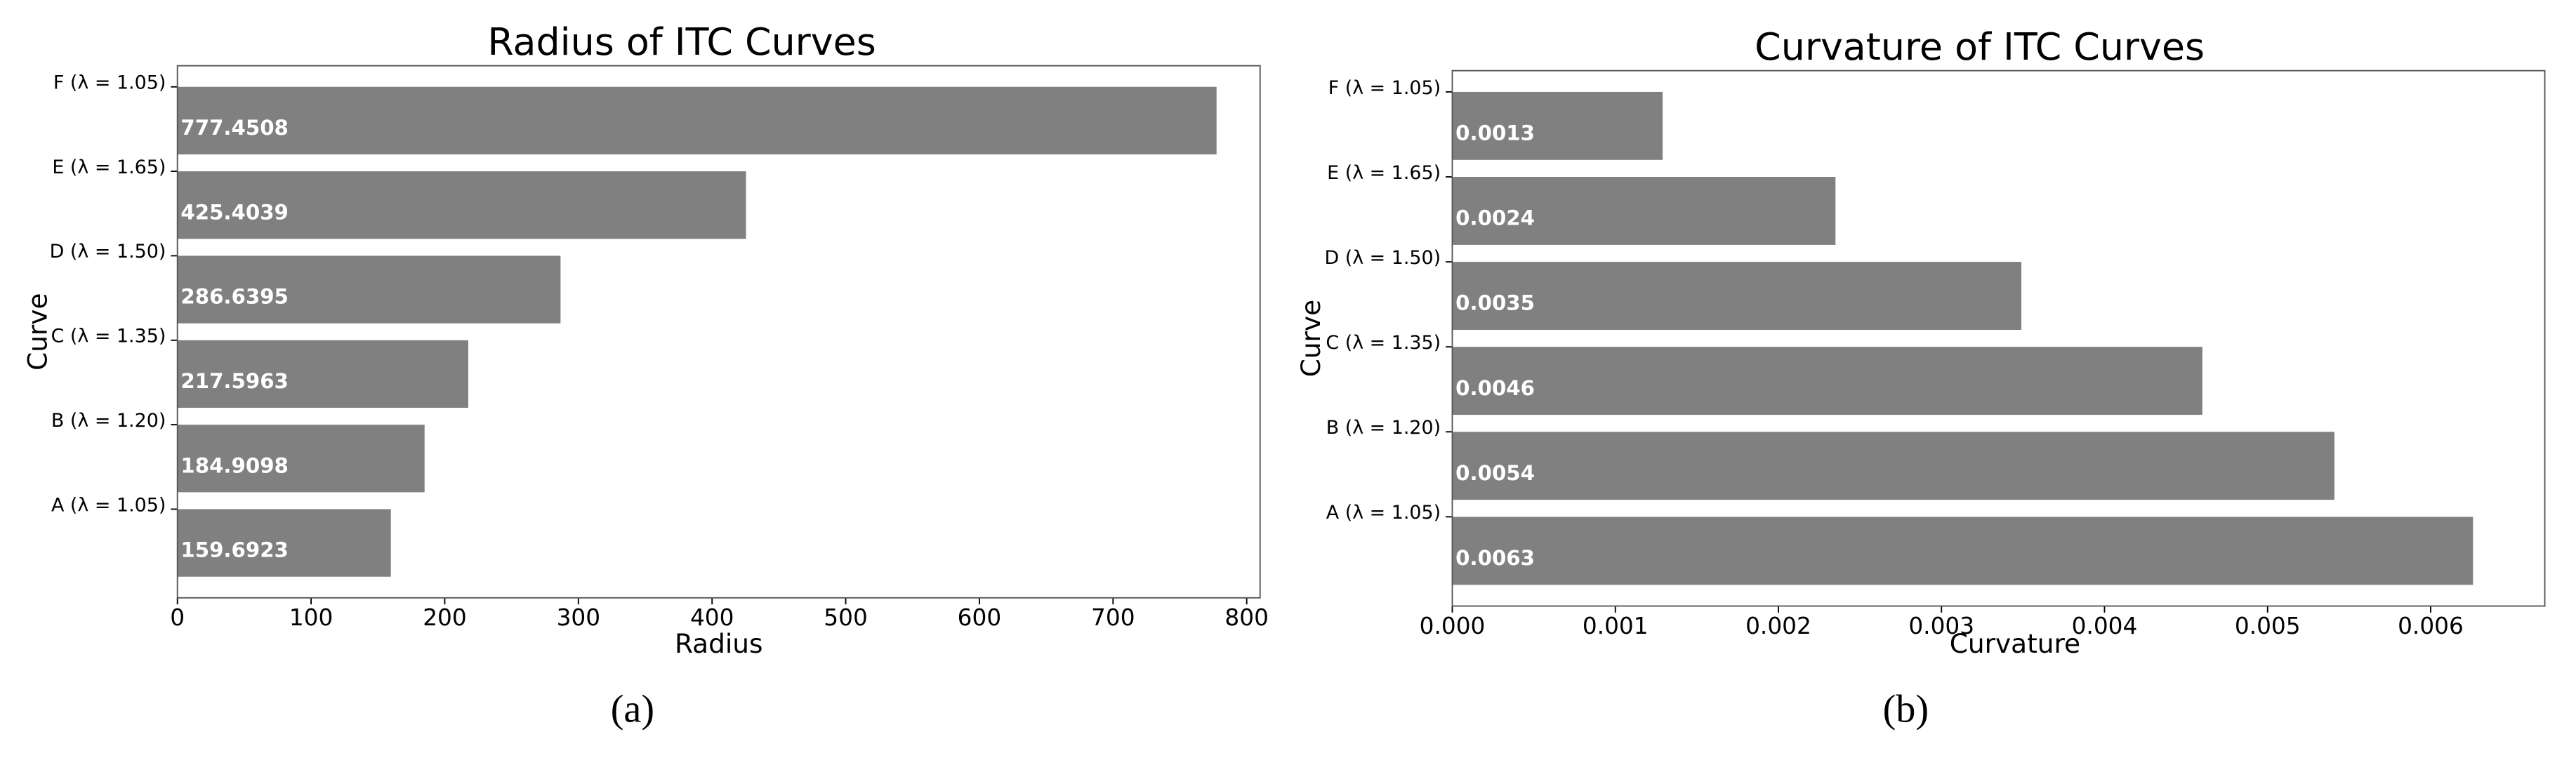 The height and width of the screenshot is (758, 2576). Describe the element at coordinates (2431, 626) in the screenshot. I see `x-tick-label: 0.006` at that location.